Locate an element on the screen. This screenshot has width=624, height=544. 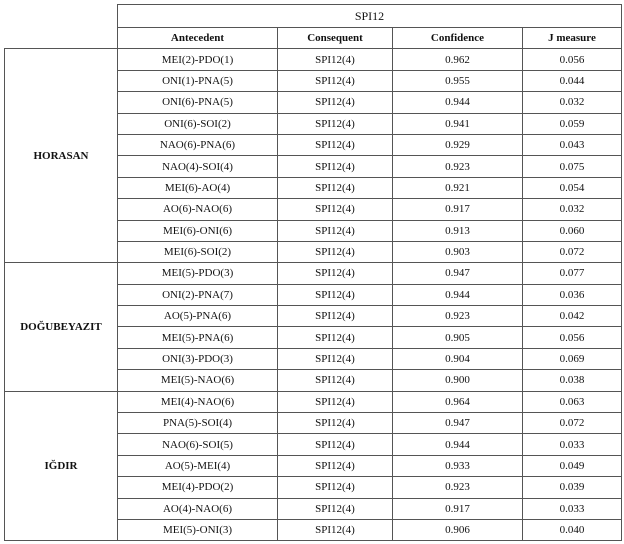
table-cell: NAO(6)-PNA(6) is located at coordinates (197, 145).